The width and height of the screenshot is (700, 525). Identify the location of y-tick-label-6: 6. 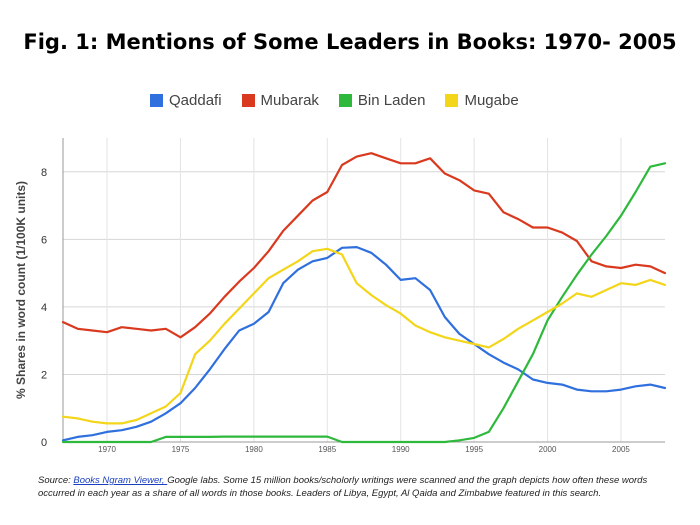
(44, 240).